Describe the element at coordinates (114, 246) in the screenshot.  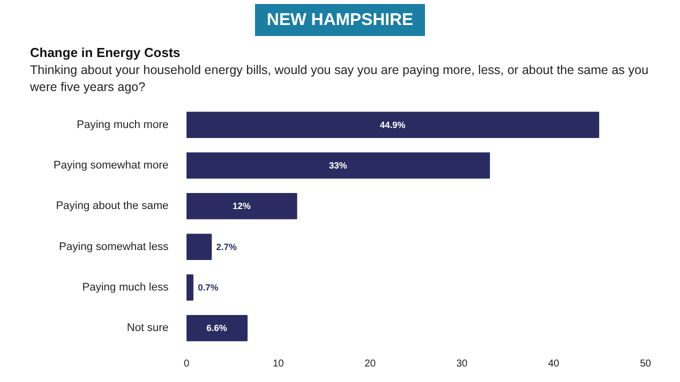
I see `y-tick-label: Paying somewhat less` at that location.